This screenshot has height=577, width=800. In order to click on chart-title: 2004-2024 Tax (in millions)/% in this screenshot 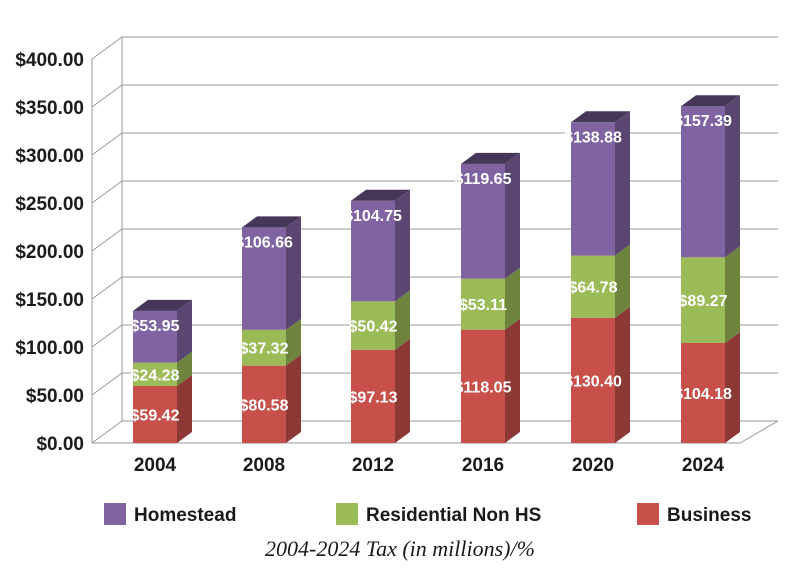, I will do `click(400, 548)`.